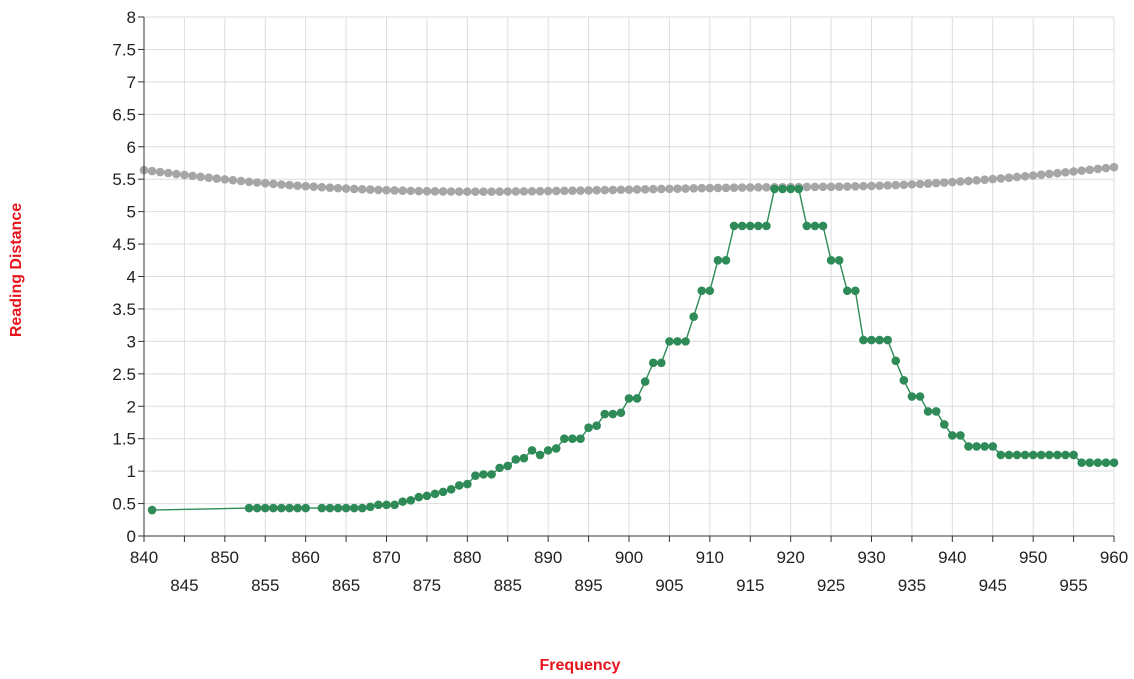 This screenshot has height=679, width=1134. I want to click on x-tick-label: 875, so click(427, 585).